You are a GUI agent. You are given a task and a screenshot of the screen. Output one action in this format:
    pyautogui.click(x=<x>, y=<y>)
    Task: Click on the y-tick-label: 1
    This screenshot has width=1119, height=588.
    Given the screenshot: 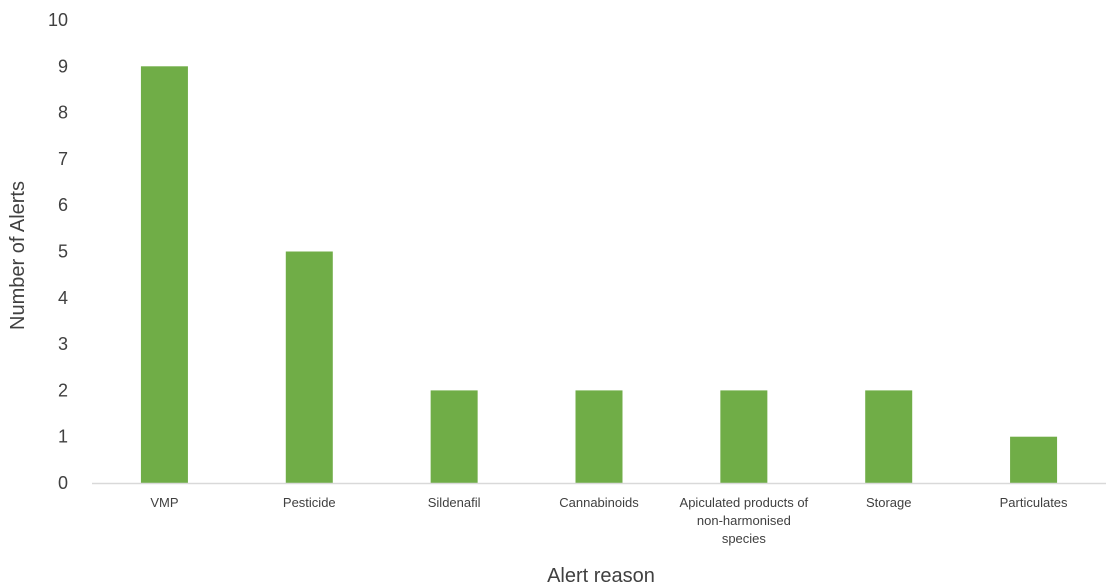 What is the action you would take?
    pyautogui.click(x=63, y=437)
    